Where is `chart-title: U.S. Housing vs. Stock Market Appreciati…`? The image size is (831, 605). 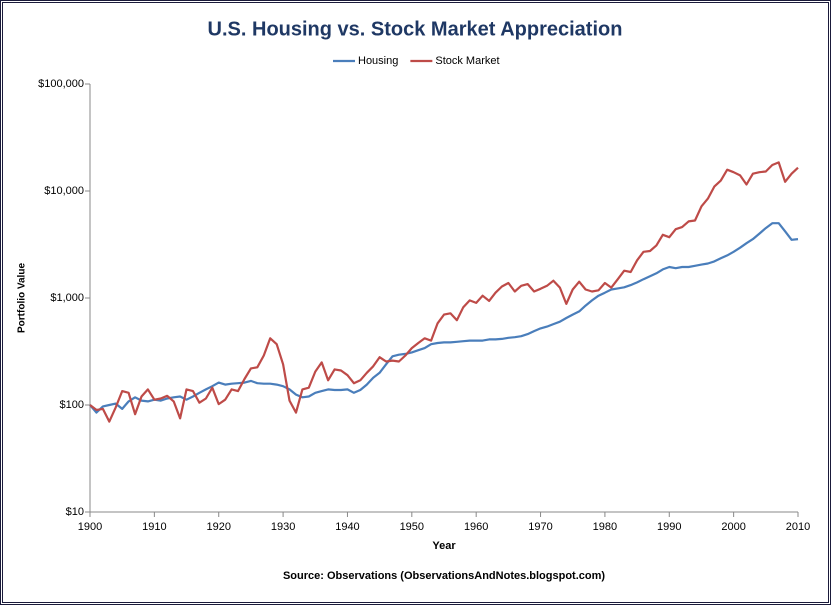 chart-title: U.S. Housing vs. Stock Market Appreciati… is located at coordinates (415, 29).